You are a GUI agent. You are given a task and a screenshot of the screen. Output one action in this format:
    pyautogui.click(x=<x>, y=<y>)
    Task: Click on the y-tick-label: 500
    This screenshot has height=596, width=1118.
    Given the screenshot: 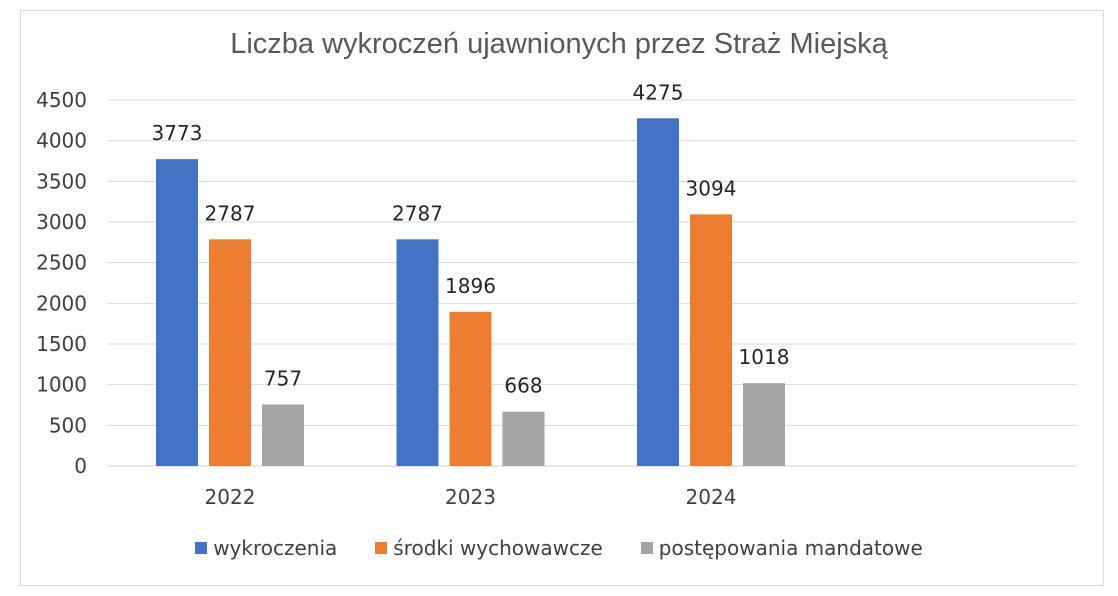 What is the action you would take?
    pyautogui.click(x=68, y=425)
    